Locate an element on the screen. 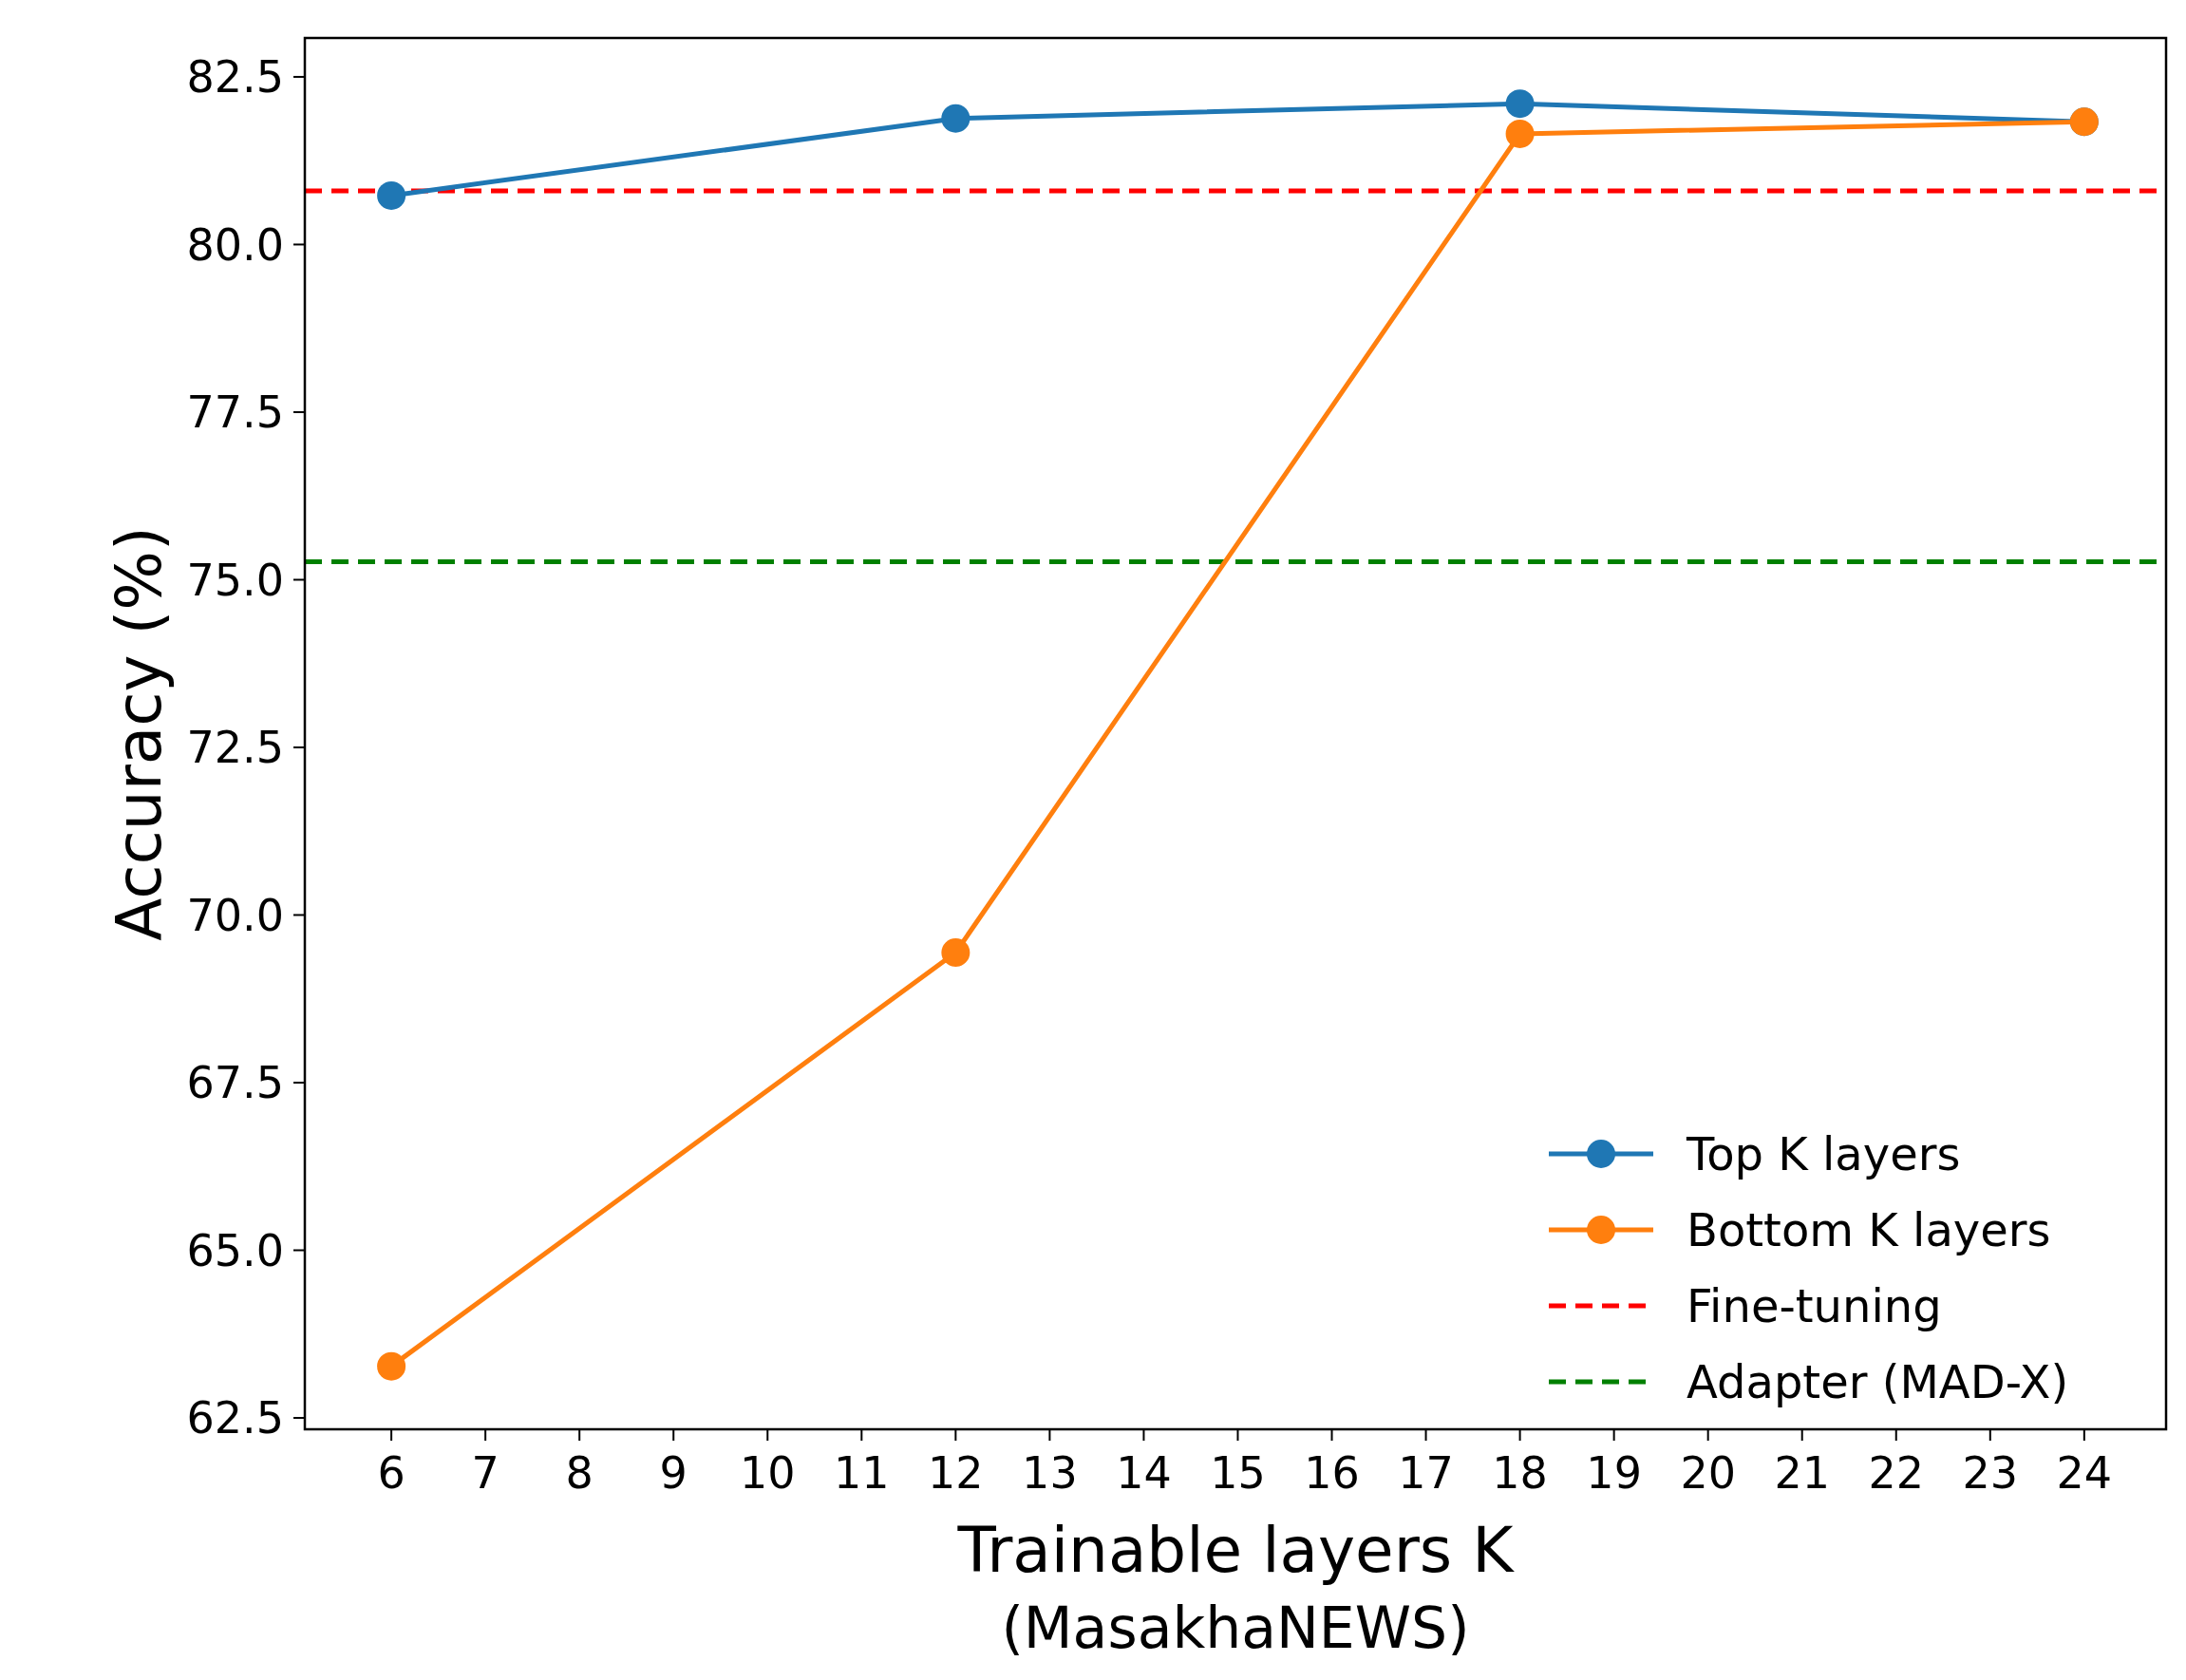 This screenshot has width=2186, height=1680. x-tick-label: 12 is located at coordinates (956, 1473).